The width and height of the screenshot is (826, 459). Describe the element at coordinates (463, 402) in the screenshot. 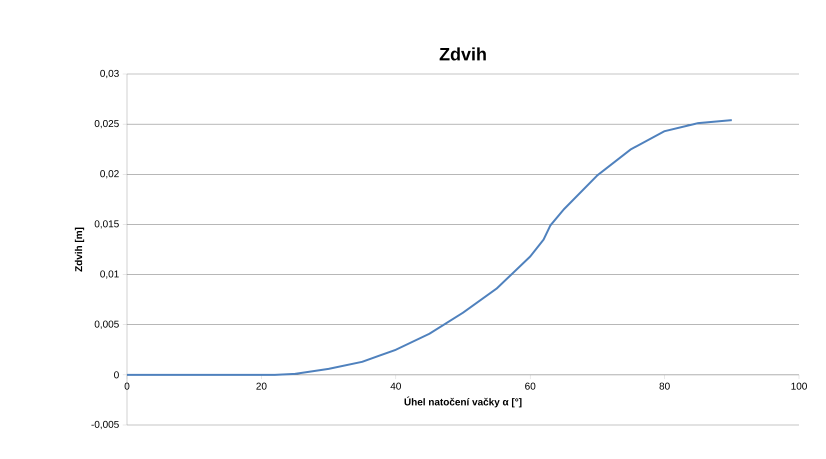

I see `x-axis-title: Úhel natočení vačky α [°]` at that location.